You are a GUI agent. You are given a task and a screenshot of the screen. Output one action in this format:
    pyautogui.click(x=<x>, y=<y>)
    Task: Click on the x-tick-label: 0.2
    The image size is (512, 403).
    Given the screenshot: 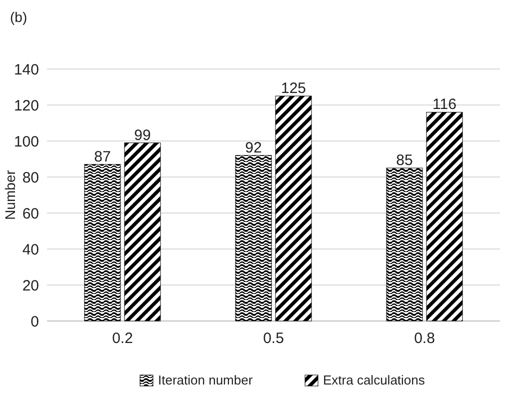 What is the action you would take?
    pyautogui.click(x=122, y=338)
    